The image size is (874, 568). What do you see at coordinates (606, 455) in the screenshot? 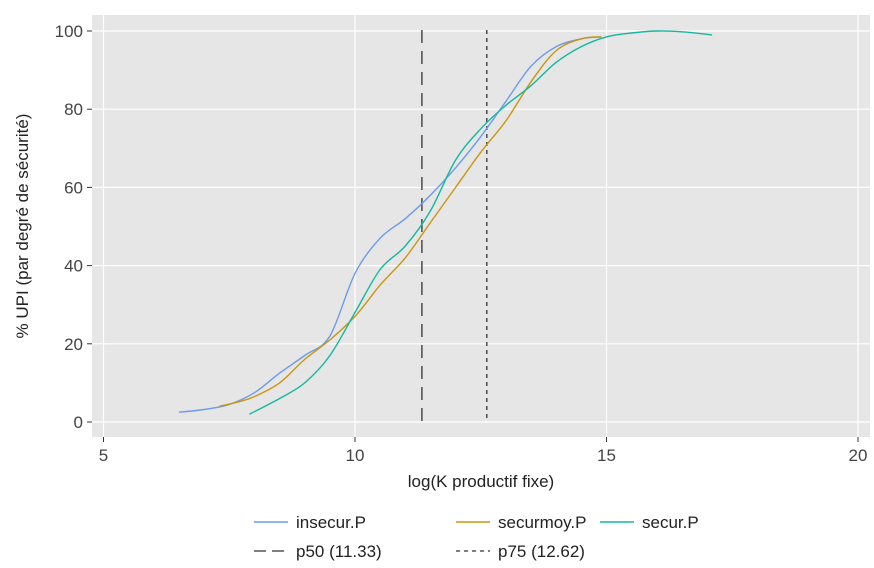
I see `x-tick-label: 15` at bounding box center [606, 455].